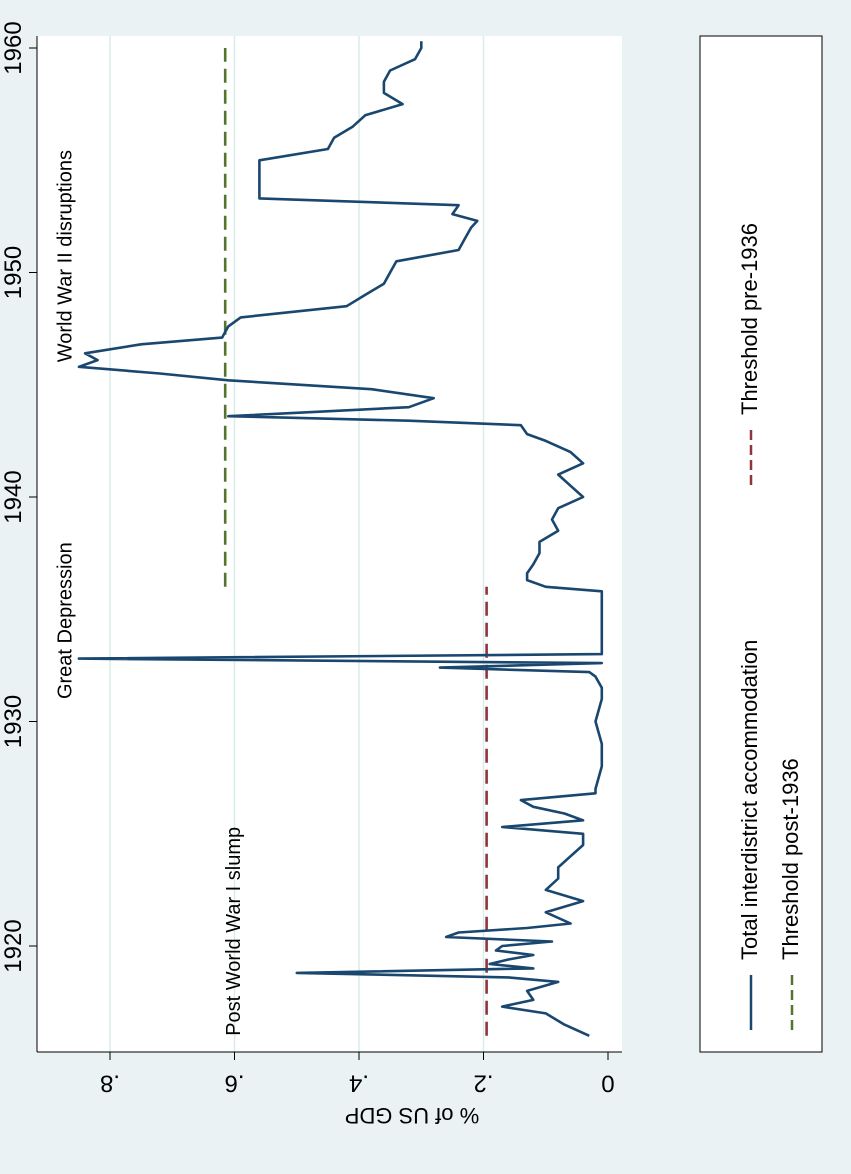 The width and height of the screenshot is (851, 1174). I want to click on annotation-0: Post World War I slump, so click(234, 931).